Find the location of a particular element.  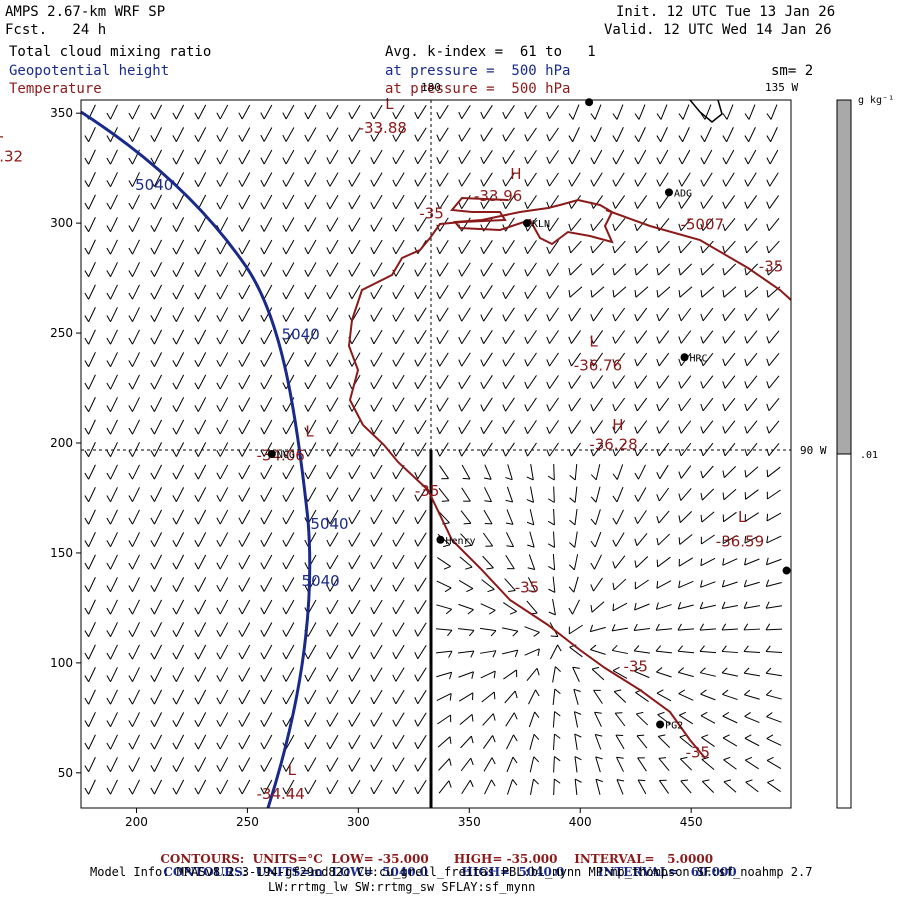

station-marker: ADG is located at coordinates (678, 193).